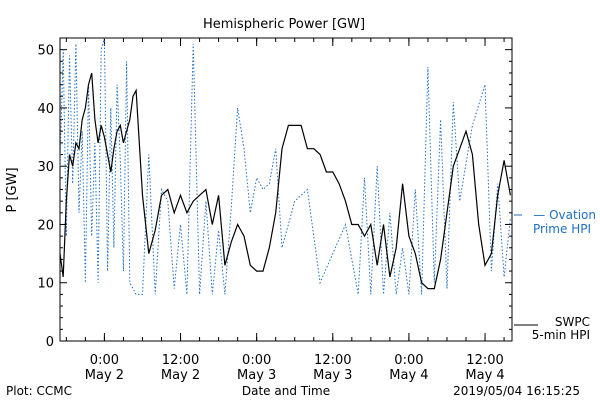  Describe the element at coordinates (562, 229) in the screenshot. I see `legend-ovation-label-line2: Prime HPI` at that location.